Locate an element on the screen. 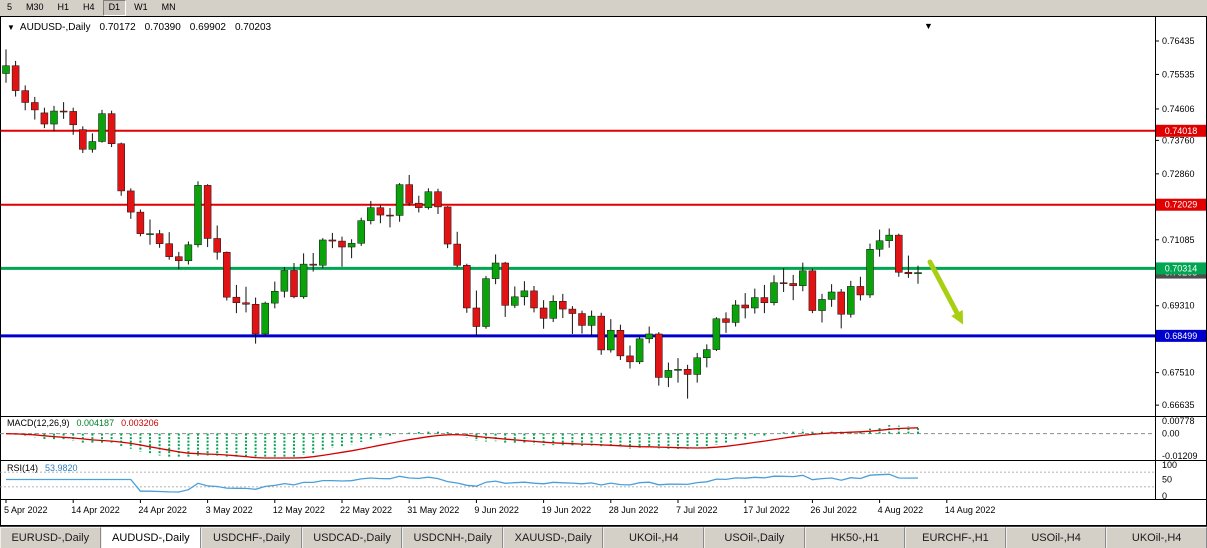  date-label: 24 Apr 2022 is located at coordinates (162, 510).